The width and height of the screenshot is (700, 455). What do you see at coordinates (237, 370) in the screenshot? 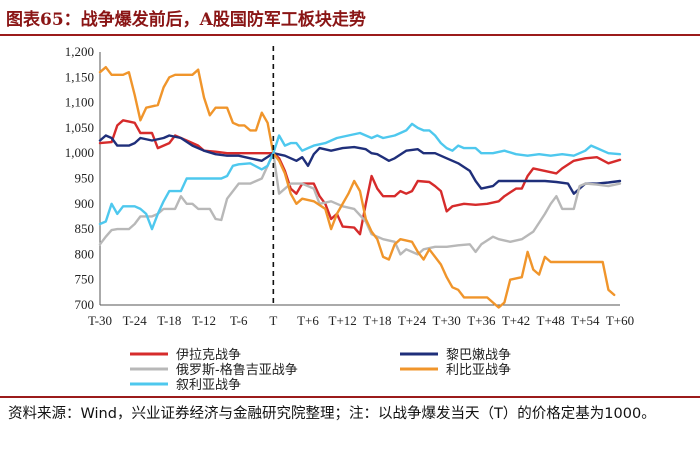
I see `legend-label: 俄罗斯-格鲁吉亚战争` at bounding box center [237, 370].